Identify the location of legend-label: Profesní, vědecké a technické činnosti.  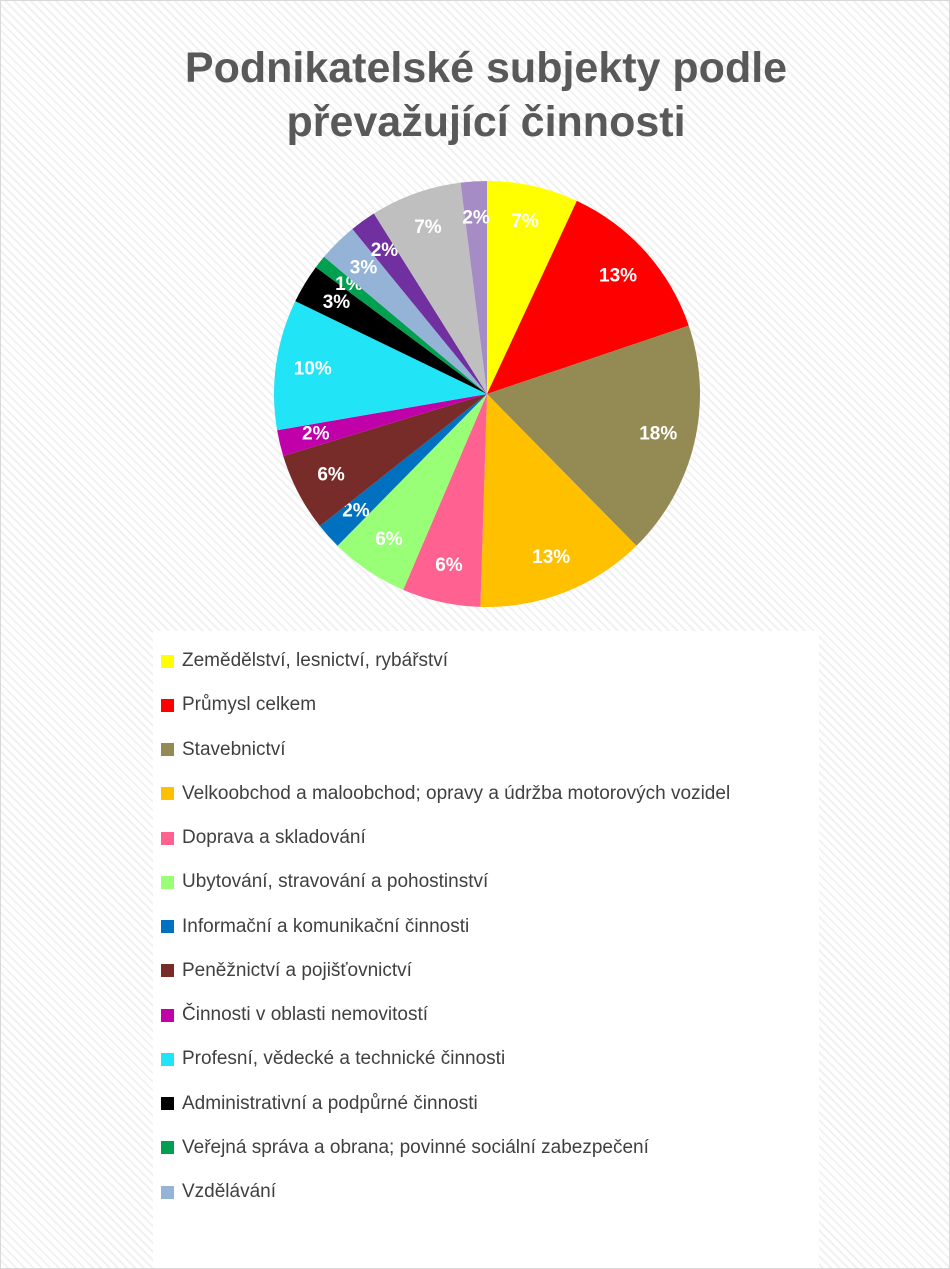
(344, 1059).